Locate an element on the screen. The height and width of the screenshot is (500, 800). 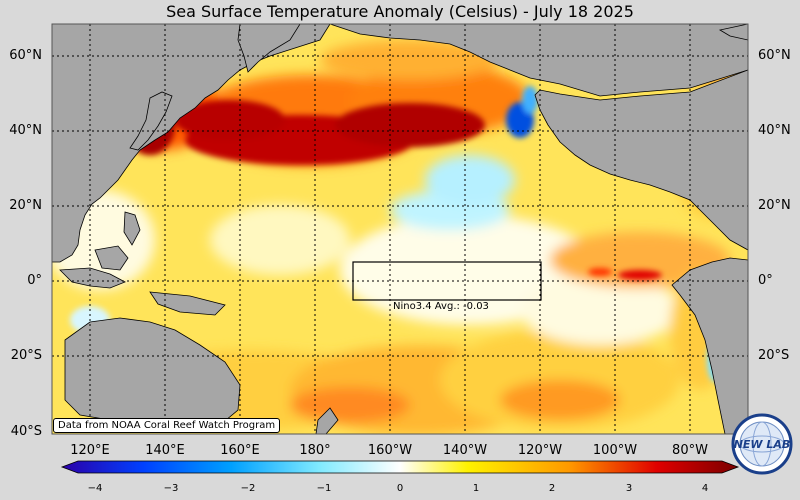
indonesia-landmass is located at coordinates (92, 278).